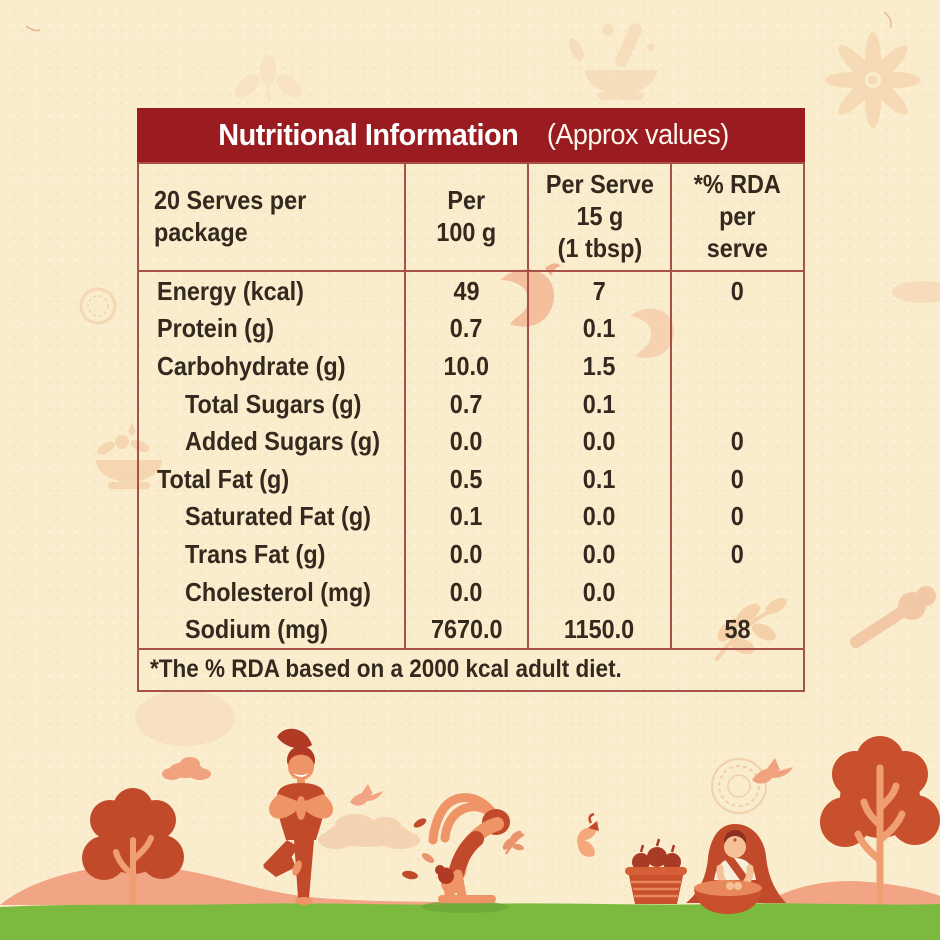 Image resolution: width=940 pixels, height=940 pixels. I want to click on mortar-pestle-watermark-icon, so click(613, 61).